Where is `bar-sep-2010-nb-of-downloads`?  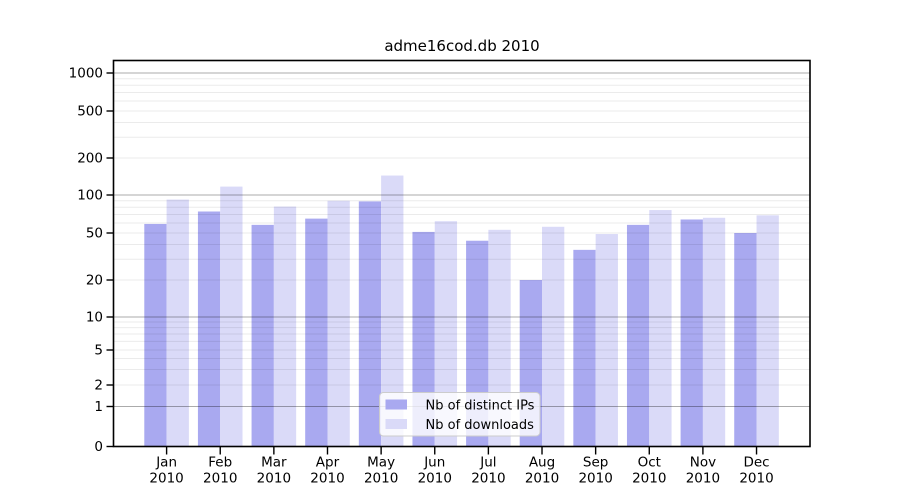
bar-sep-2010-nb-of-downloads is located at coordinates (606, 340).